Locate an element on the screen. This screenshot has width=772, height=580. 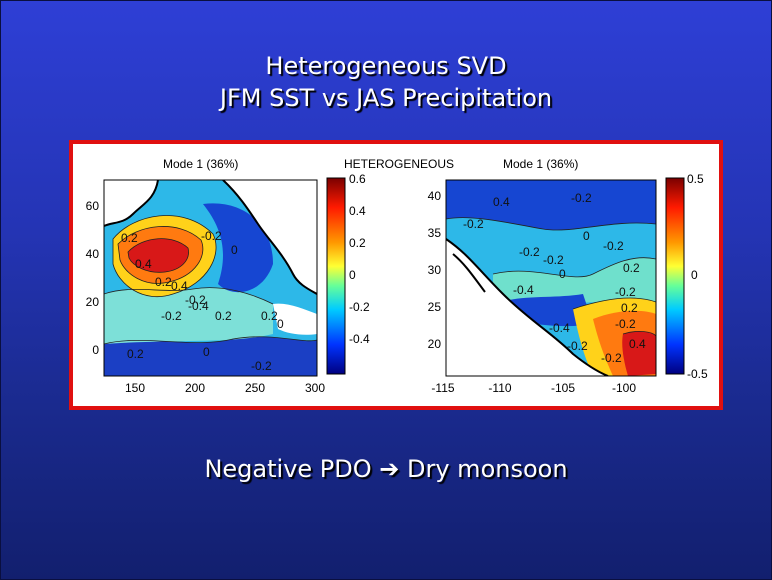
subtitle-pre: Negative PDO is located at coordinates (292, 469).